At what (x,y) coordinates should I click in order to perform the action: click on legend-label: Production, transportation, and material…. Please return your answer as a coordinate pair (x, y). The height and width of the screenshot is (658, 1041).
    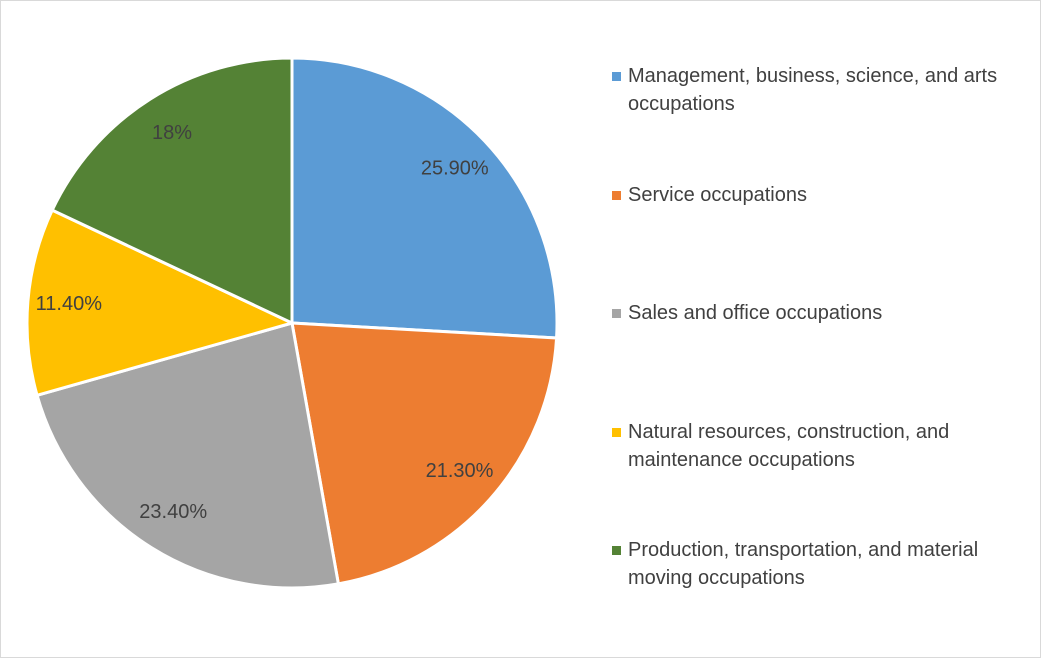
    Looking at the image, I should click on (803, 564).